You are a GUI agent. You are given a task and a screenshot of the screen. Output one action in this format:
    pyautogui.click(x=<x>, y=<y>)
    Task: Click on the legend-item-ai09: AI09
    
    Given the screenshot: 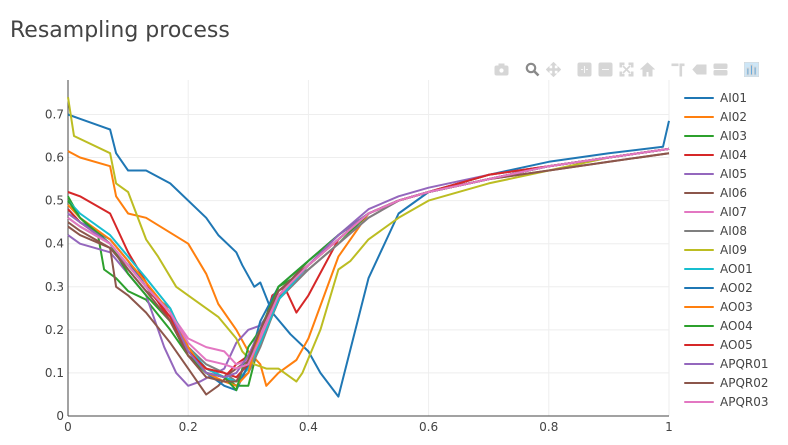 What is the action you would take?
    pyautogui.click(x=726, y=249)
    